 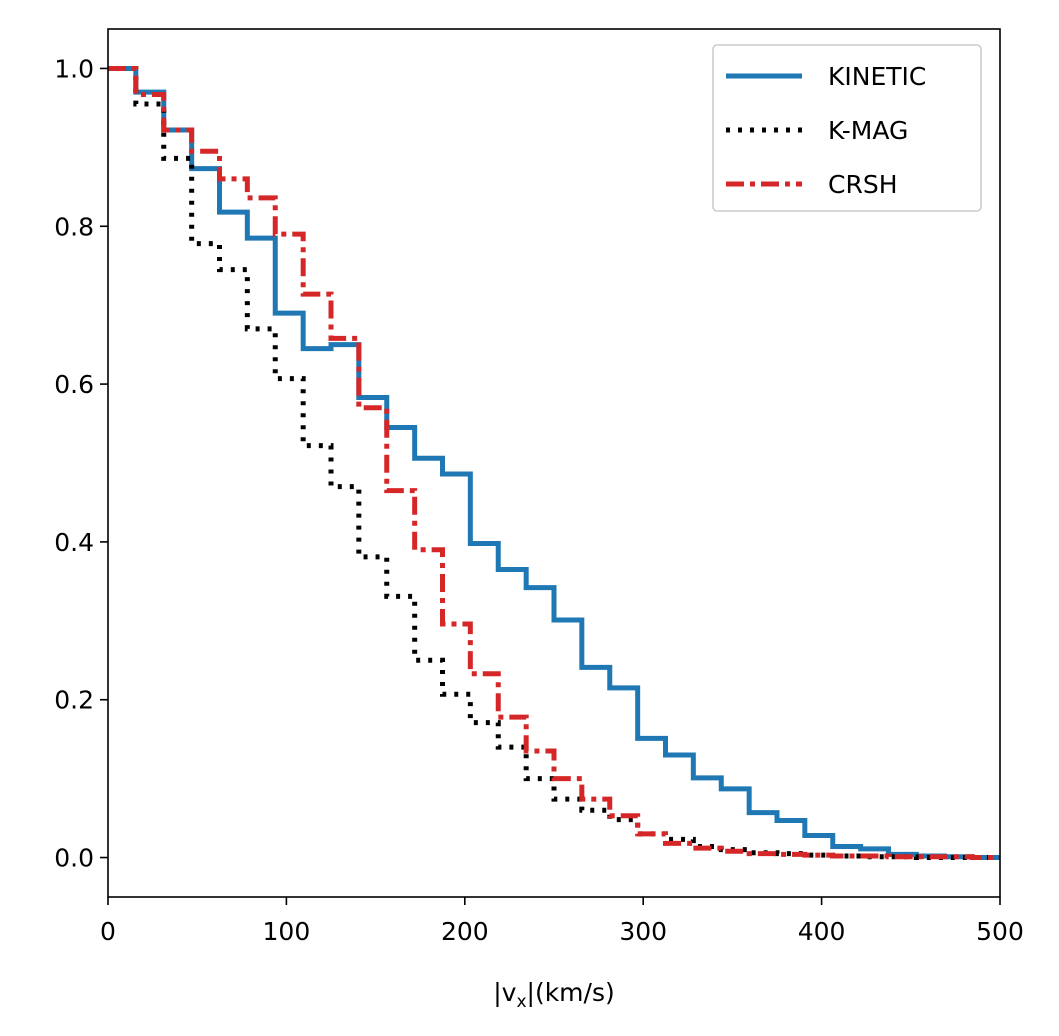 What do you see at coordinates (571, 992) in the screenshot?
I see `x-axis-label-units: |(km/s)` at bounding box center [571, 992].